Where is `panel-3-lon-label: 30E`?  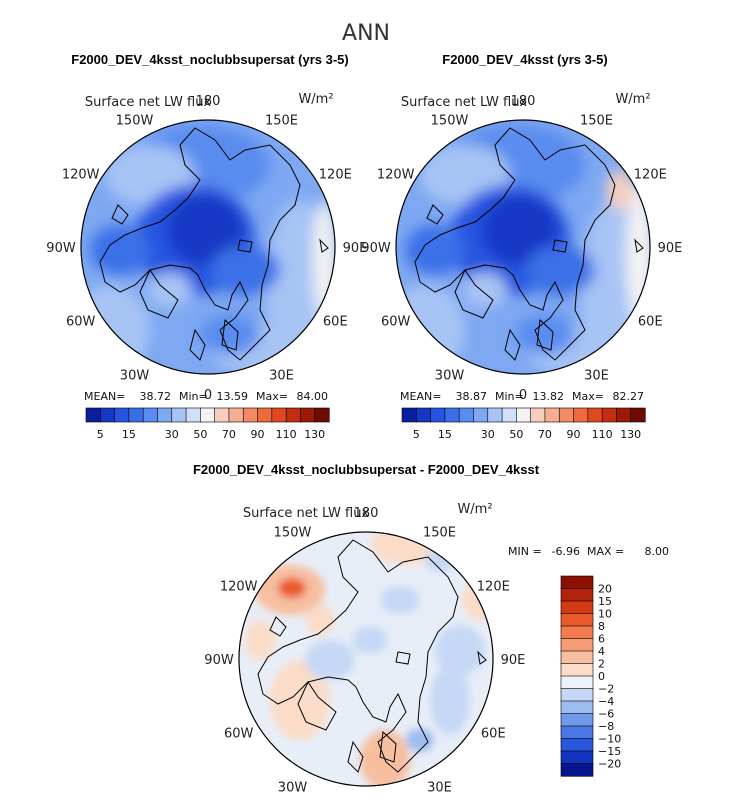
panel-3-lon-label: 30E is located at coordinates (439, 787).